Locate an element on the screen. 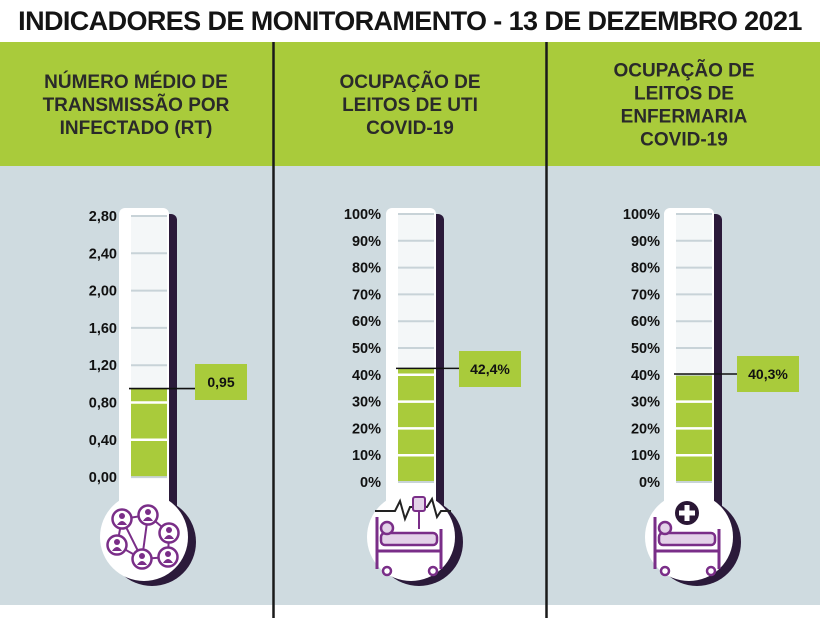 This screenshot has width=820, height=618. tick-label: 0,80 is located at coordinates (103, 404).